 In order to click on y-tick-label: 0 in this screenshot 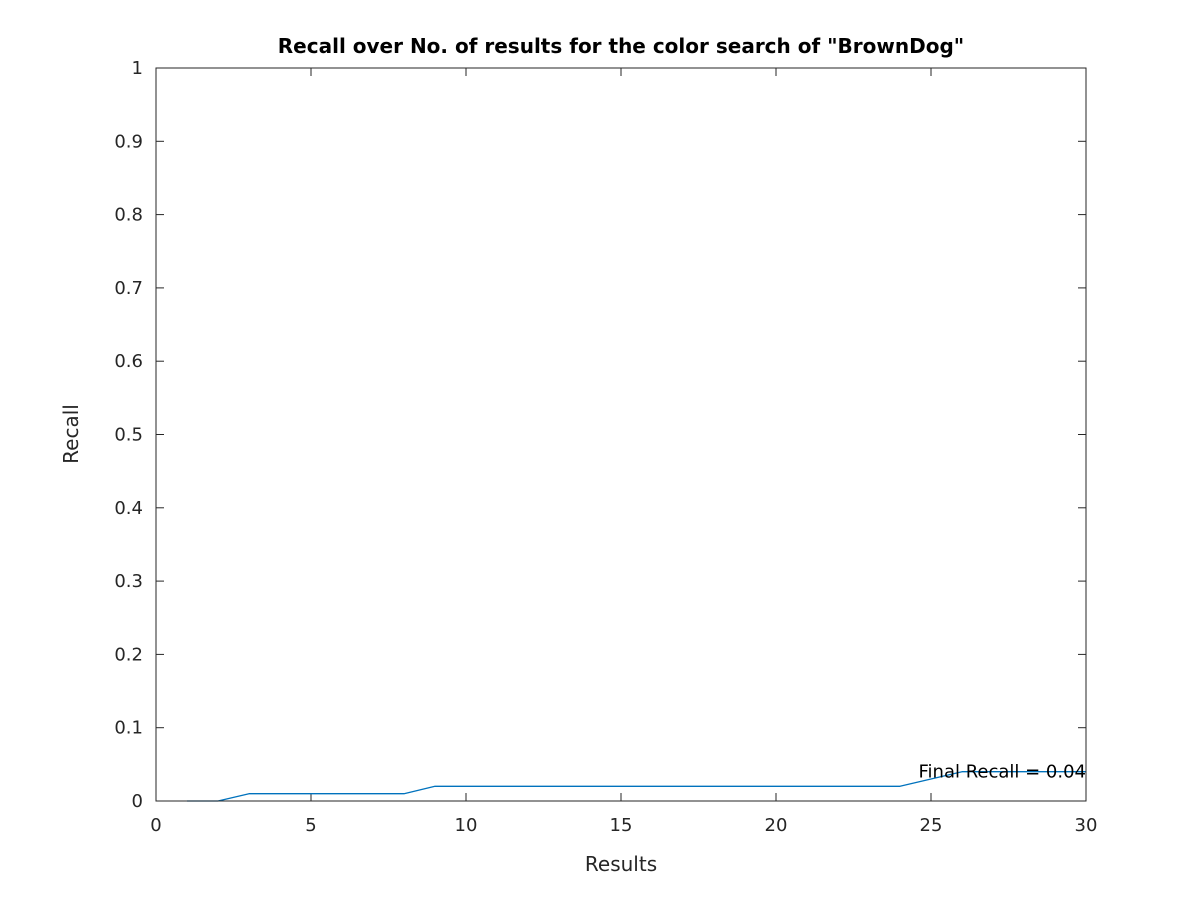, I will do `click(137, 801)`.